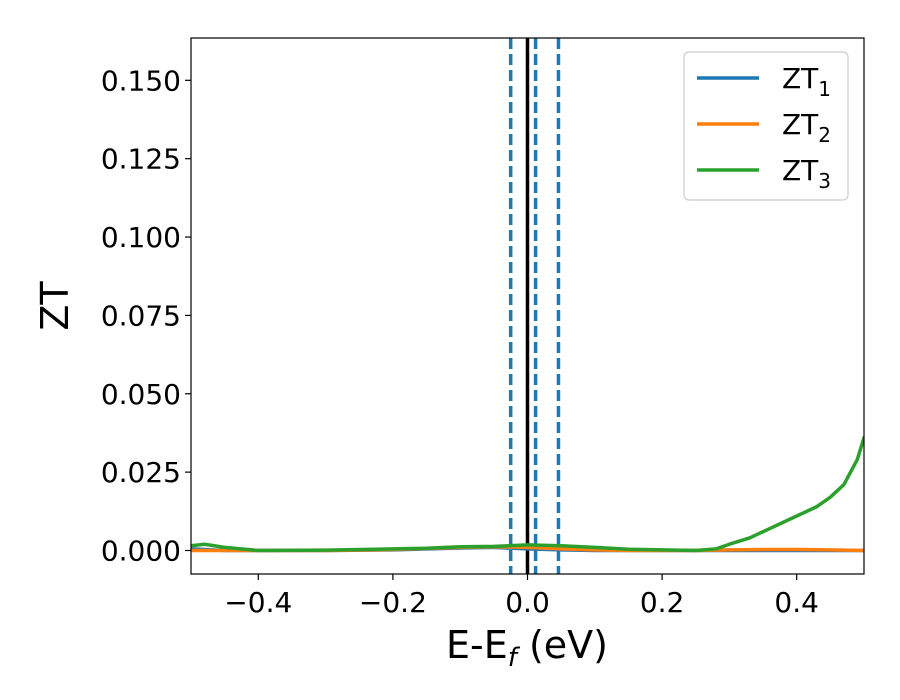 This screenshot has height=700, width=900. Describe the element at coordinates (258, 602) in the screenshot. I see `x-tick-label: −0.4` at that location.